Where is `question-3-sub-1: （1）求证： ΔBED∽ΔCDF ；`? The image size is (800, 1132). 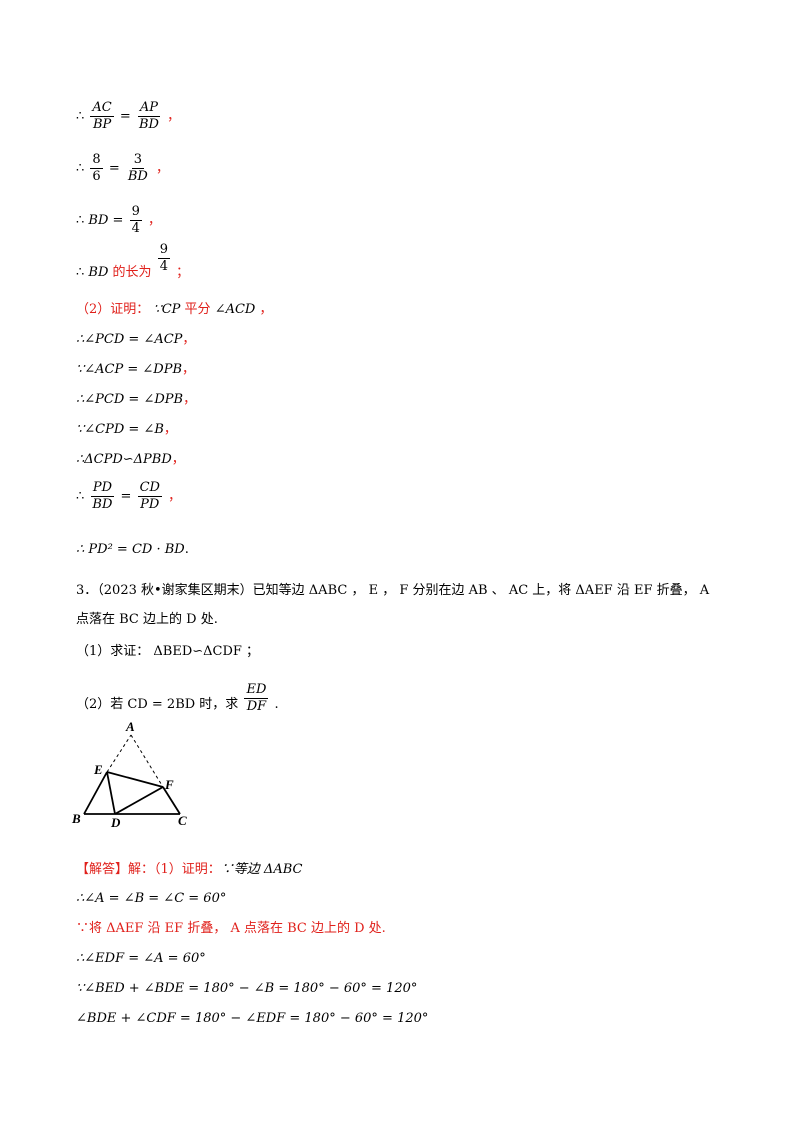 question-3-sub-1: （1）求证： ΔBED∽ΔCDF ； is located at coordinates (168, 651).